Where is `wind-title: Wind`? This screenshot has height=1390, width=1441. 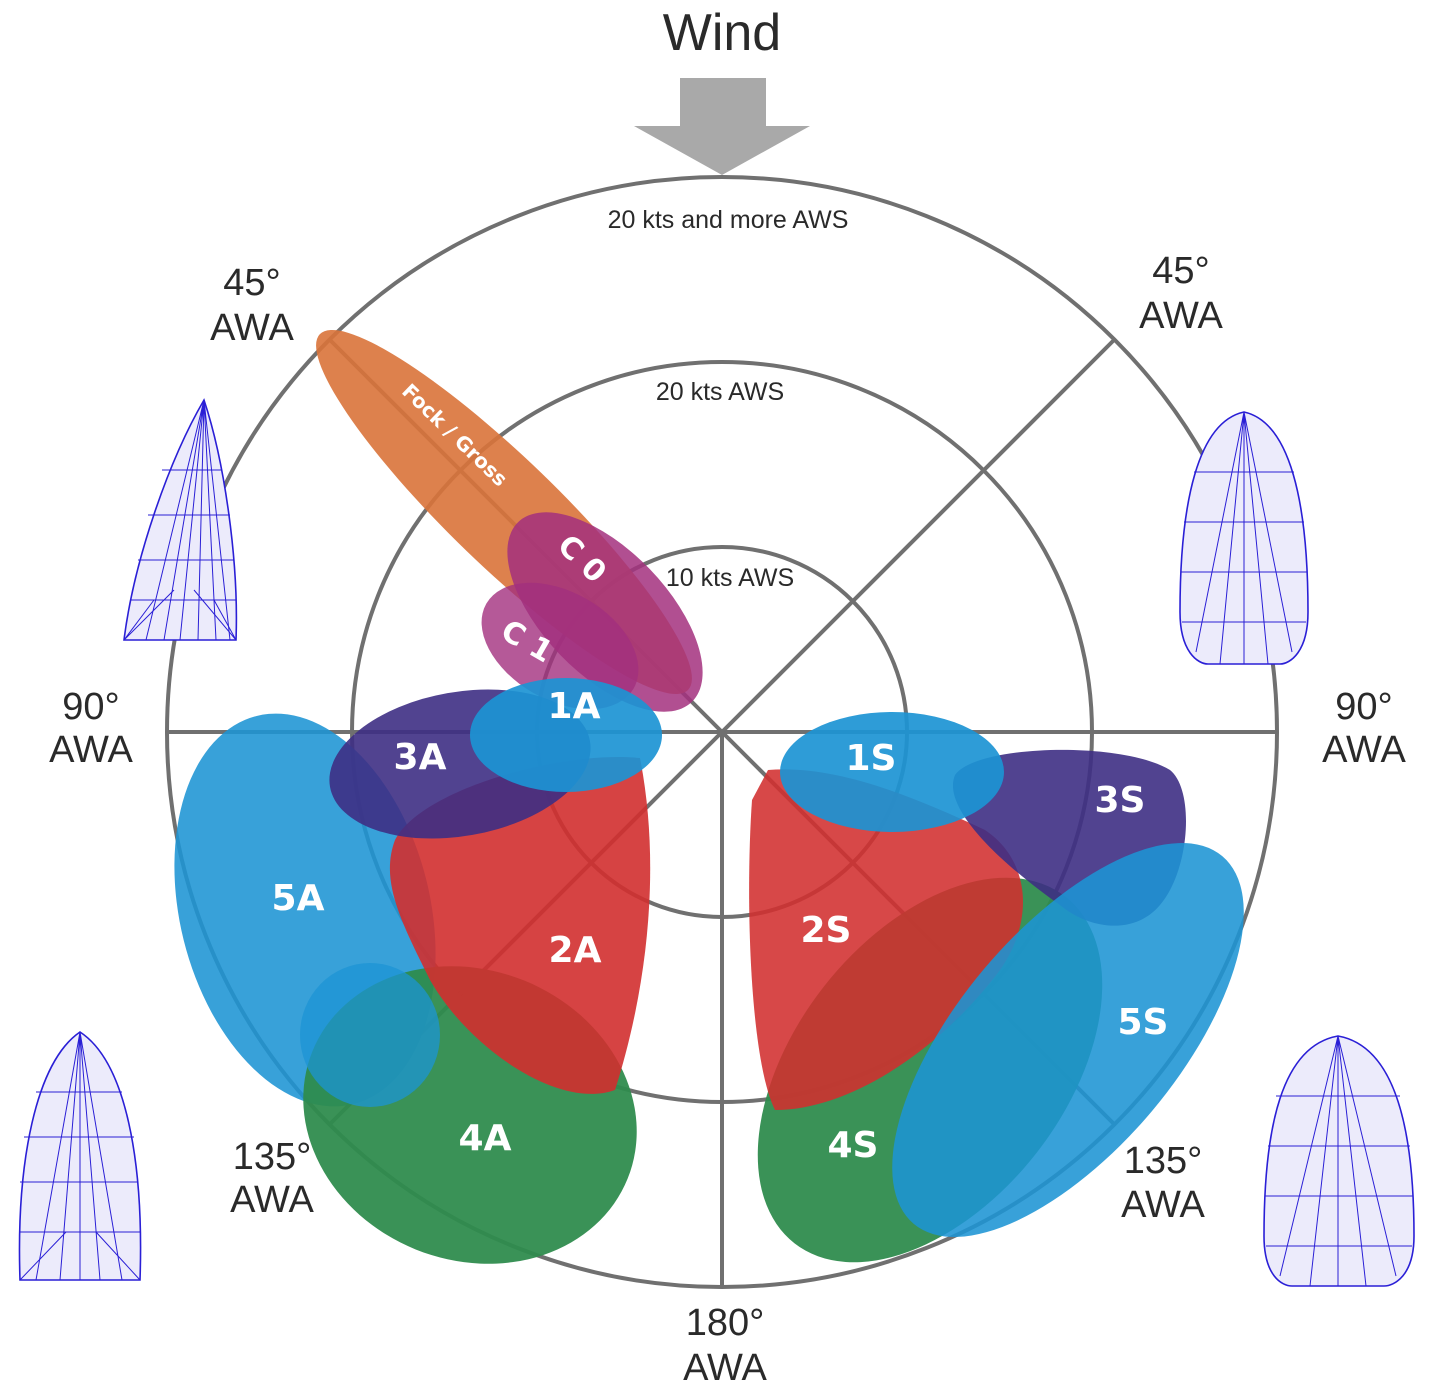
wind-title: Wind is located at coordinates (722, 33).